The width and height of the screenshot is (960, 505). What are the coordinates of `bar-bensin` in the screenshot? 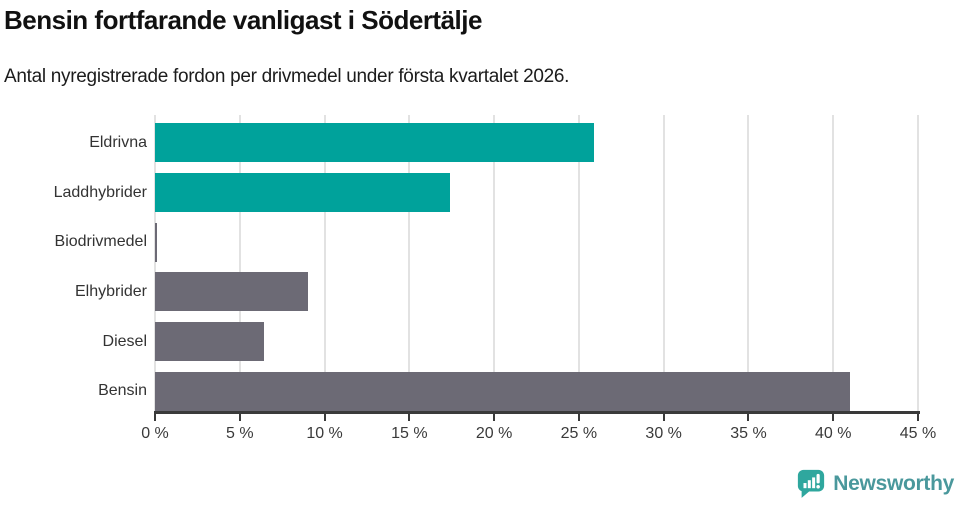 It's located at (503, 391).